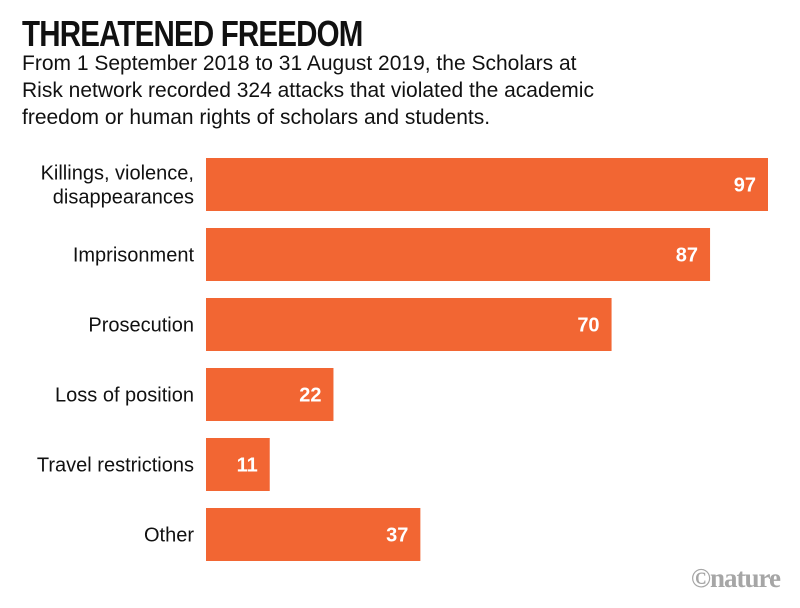  What do you see at coordinates (310, 396) in the screenshot?
I see `data-label: 22` at bounding box center [310, 396].